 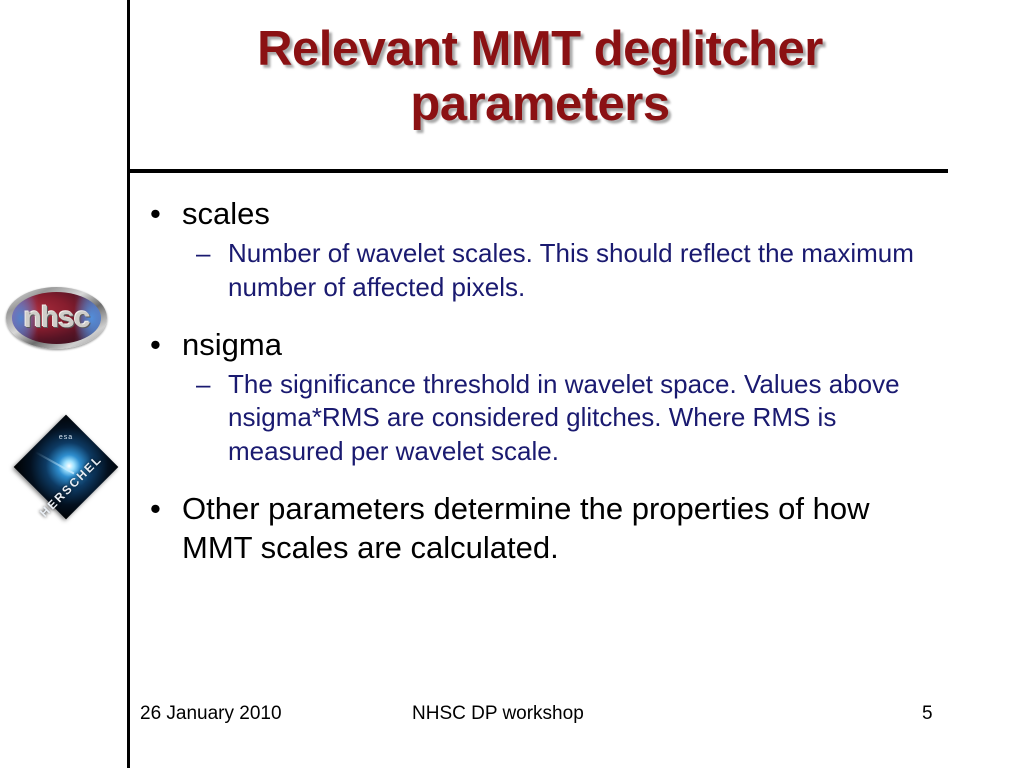 I want to click on bullet-level1-nsigma: • nsigma, so click(x=548, y=344).